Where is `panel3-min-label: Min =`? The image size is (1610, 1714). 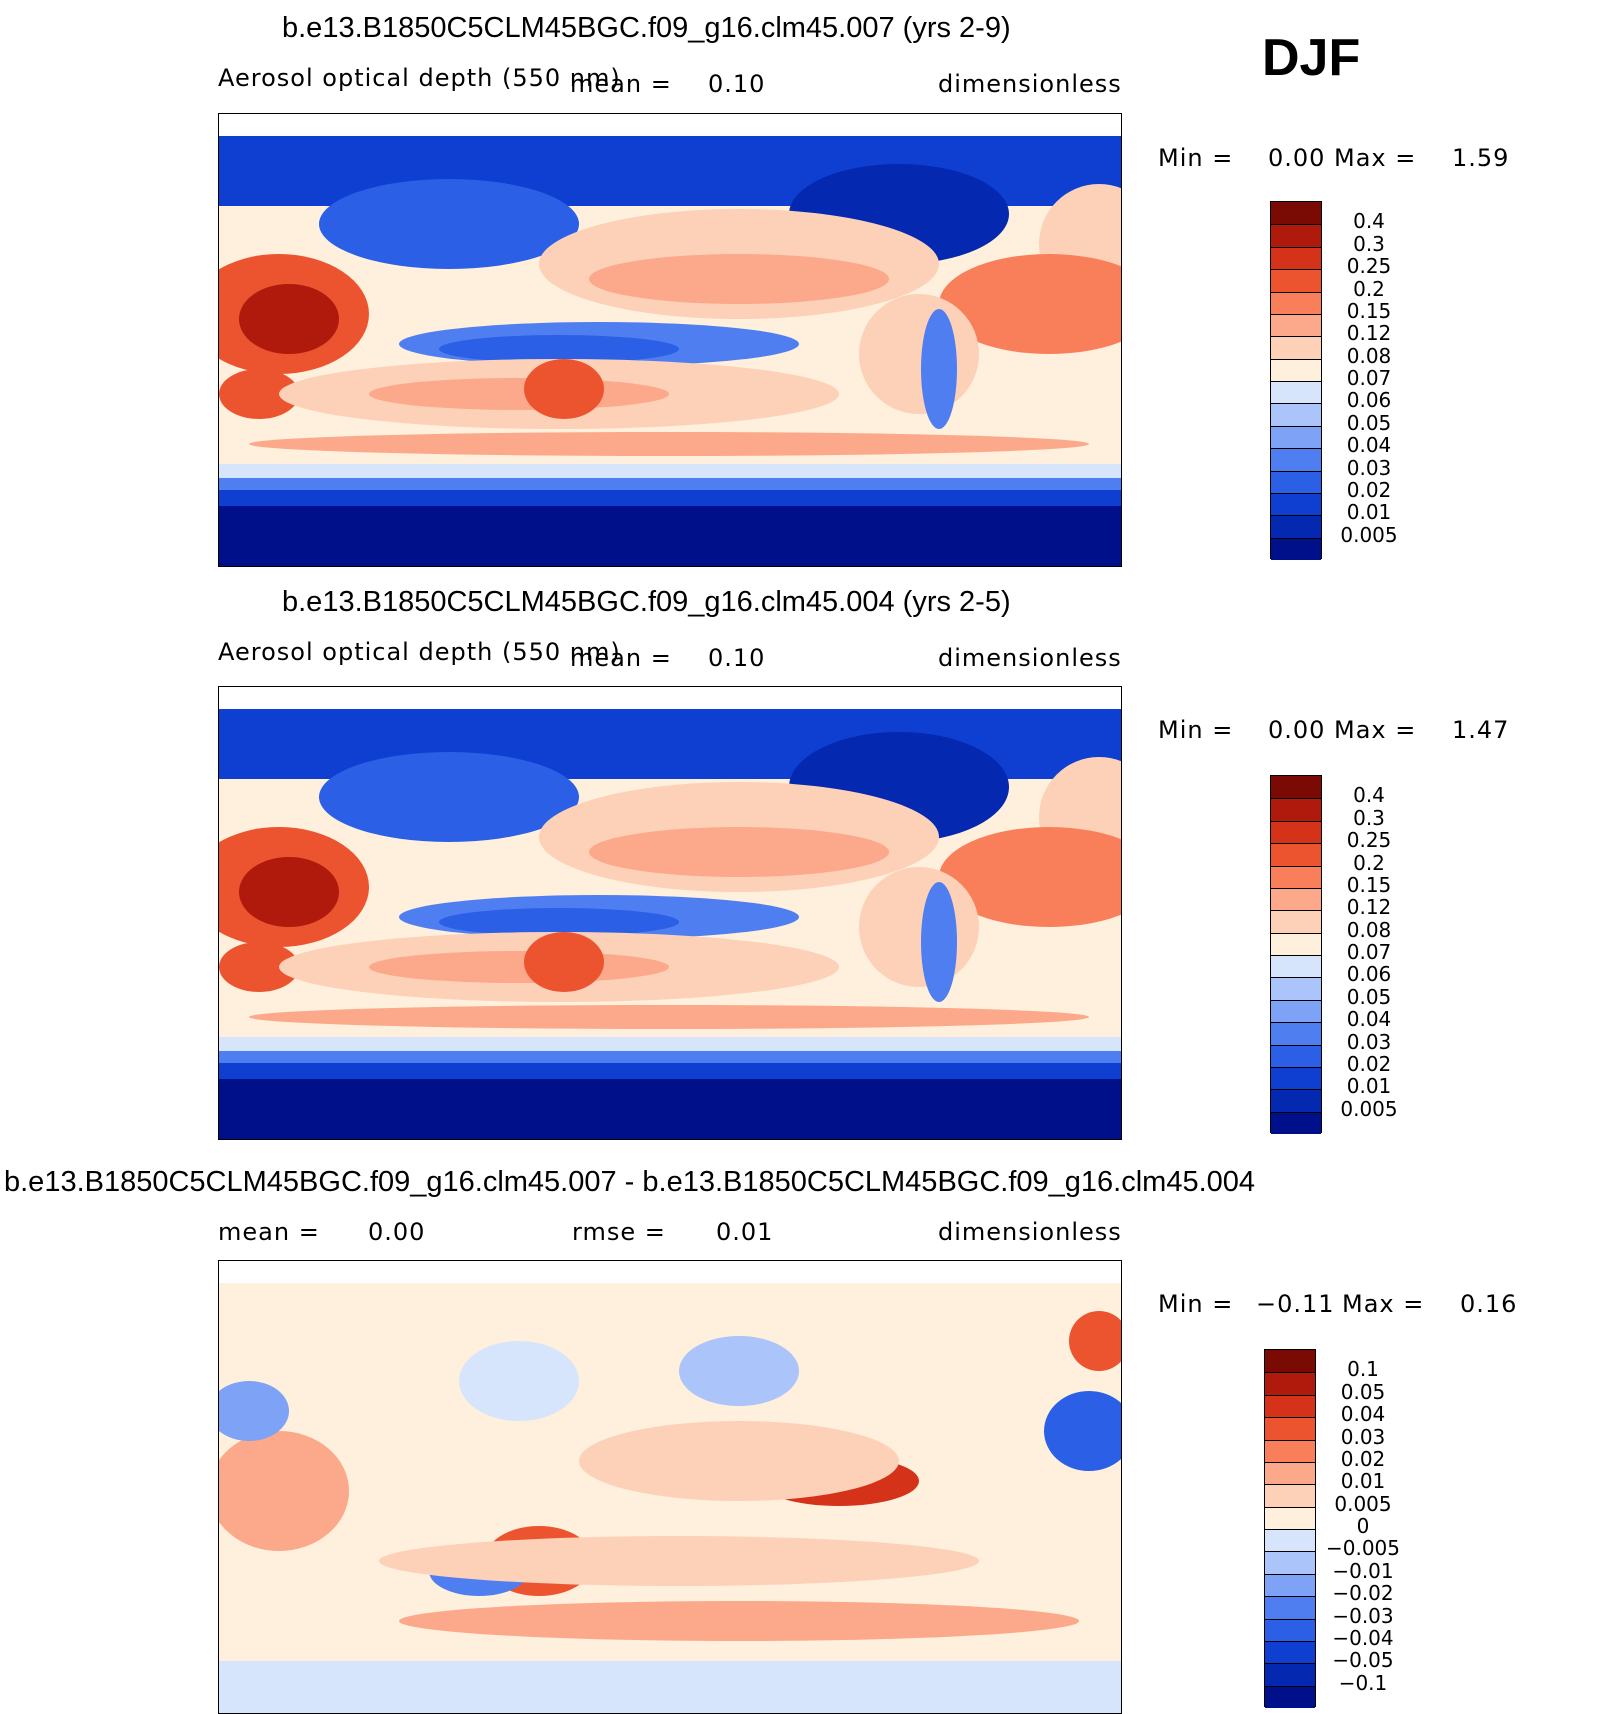
panel3-min-label: Min = is located at coordinates (1196, 1304).